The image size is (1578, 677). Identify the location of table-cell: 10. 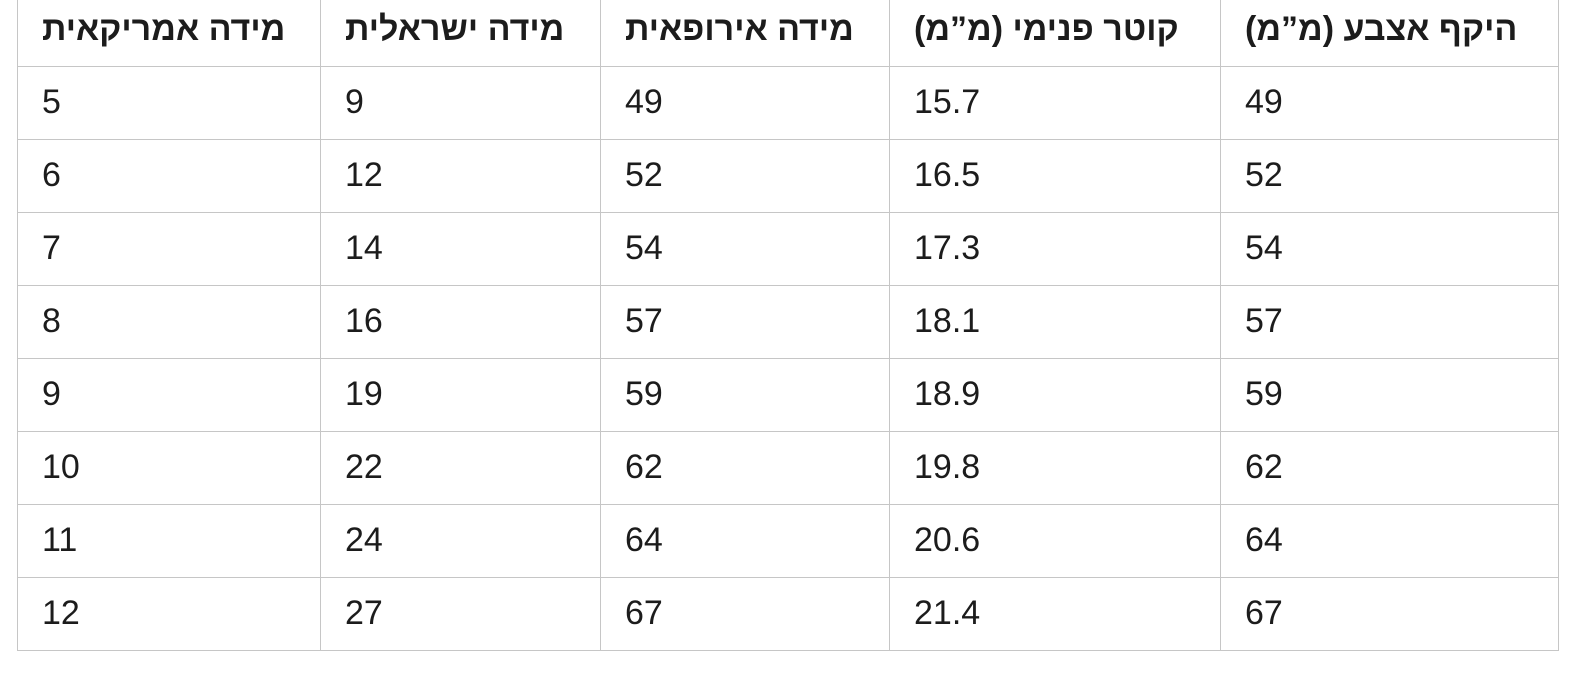
(169, 467).